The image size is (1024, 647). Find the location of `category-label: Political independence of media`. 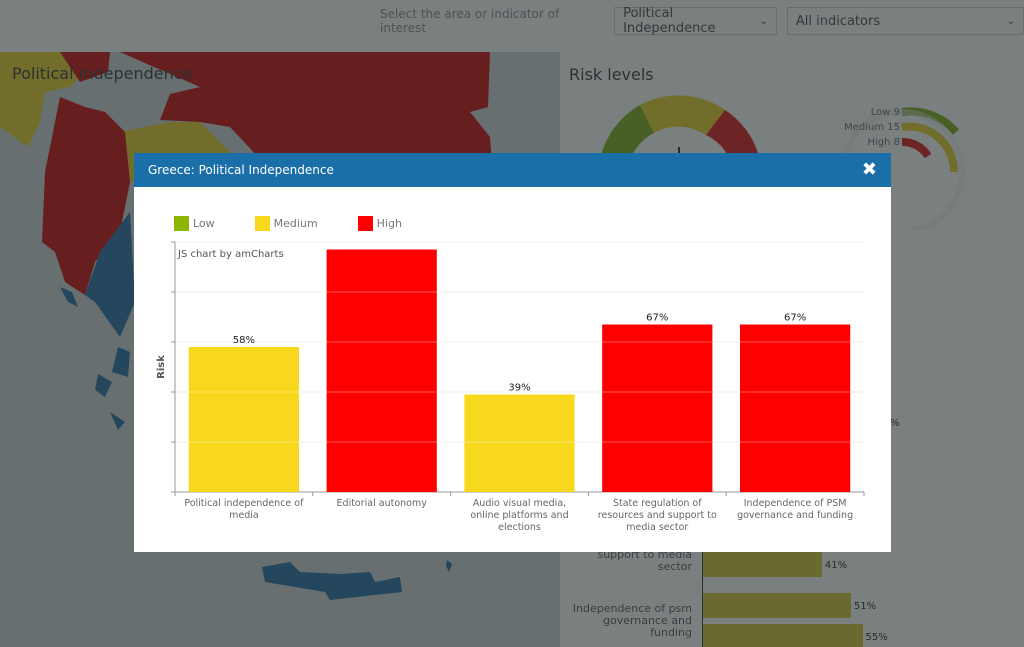

category-label: Political independence of media is located at coordinates (244, 509).